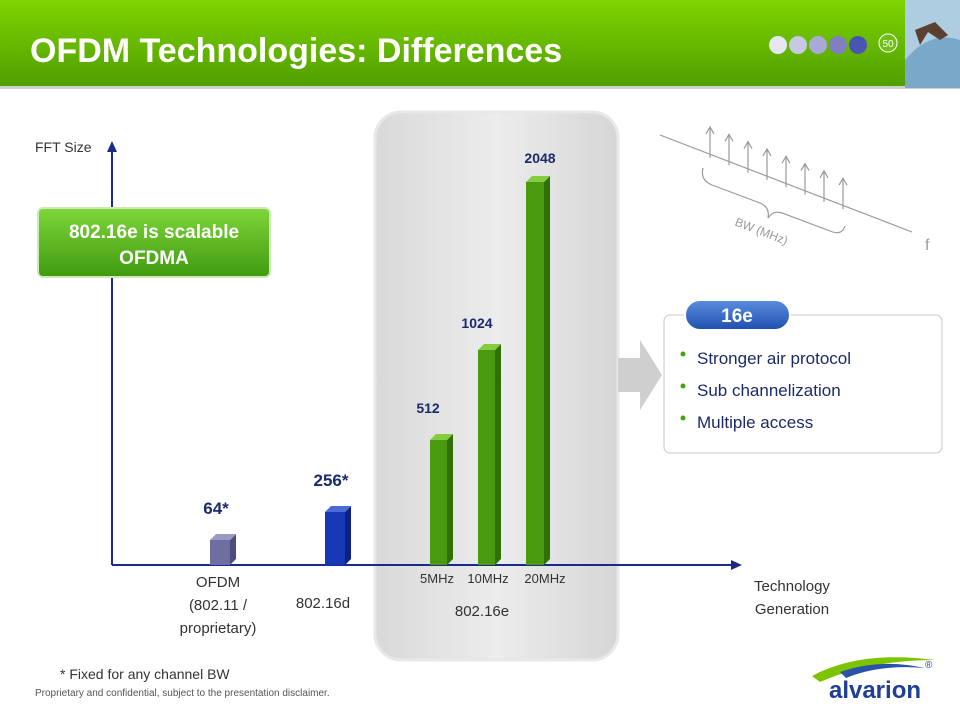 The height and width of the screenshot is (720, 960). What do you see at coordinates (640, 375) in the screenshot?
I see `arrow` at bounding box center [640, 375].